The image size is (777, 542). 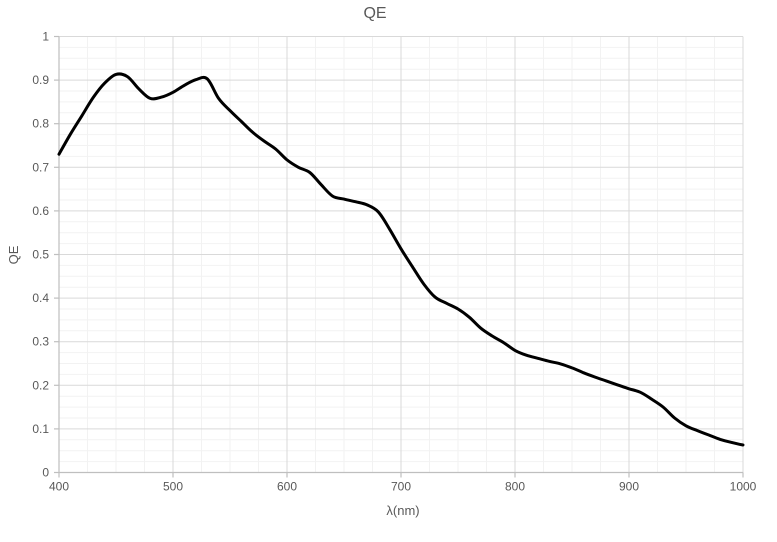 I want to click on y-tick-label: 0.6, so click(x=40, y=211).